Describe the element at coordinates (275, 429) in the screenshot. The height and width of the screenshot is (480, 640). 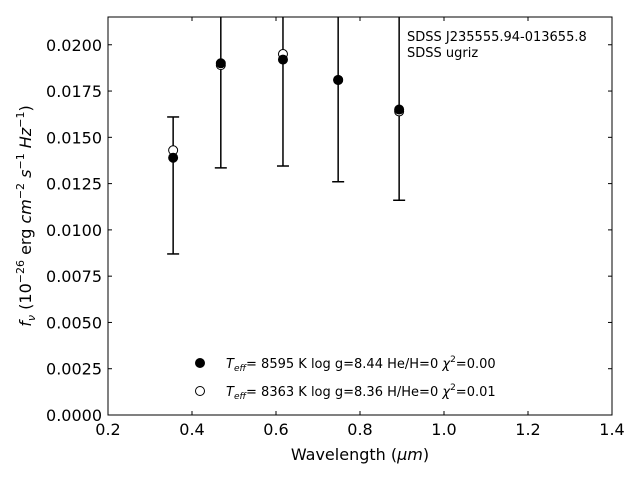
I see `x-tick-label: 0.6` at that location.